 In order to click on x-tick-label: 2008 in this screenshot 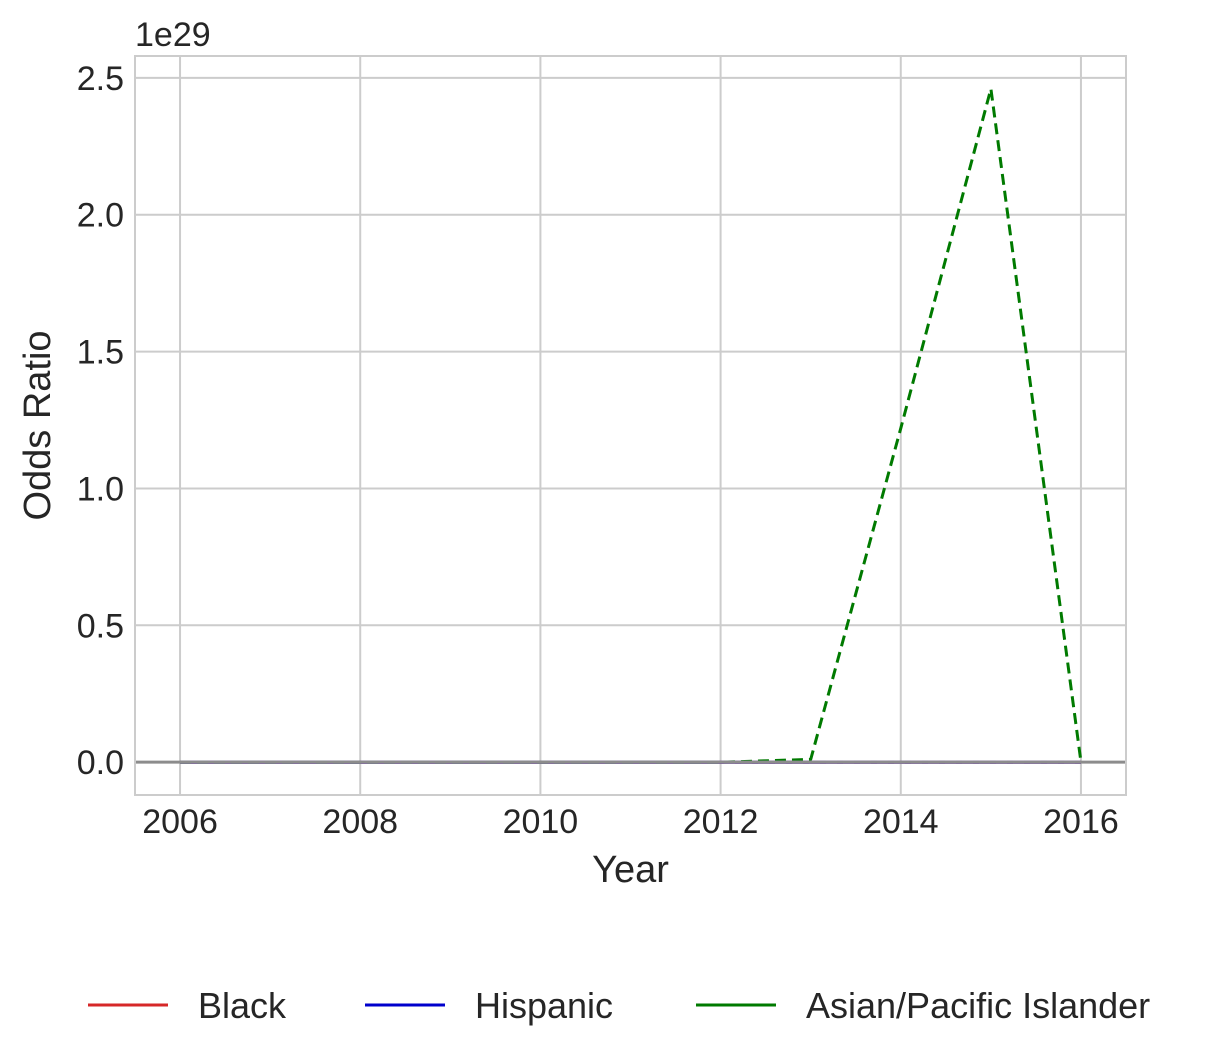, I will do `click(360, 822)`.